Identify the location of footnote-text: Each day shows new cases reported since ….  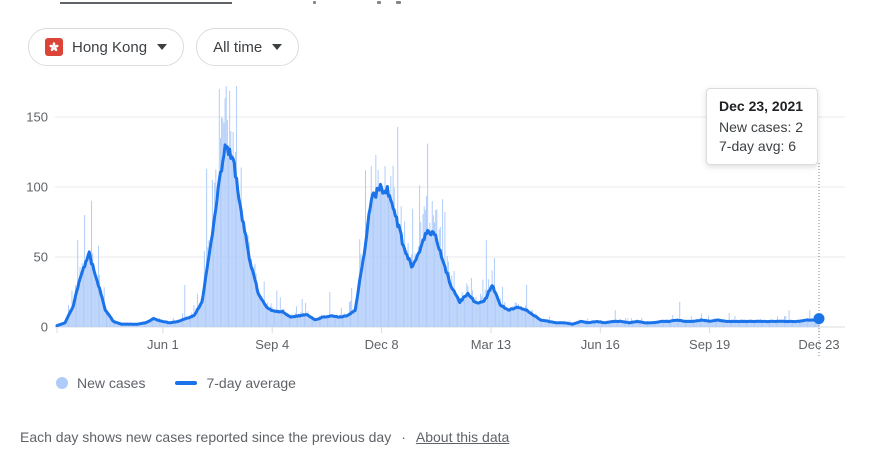
(206, 437).